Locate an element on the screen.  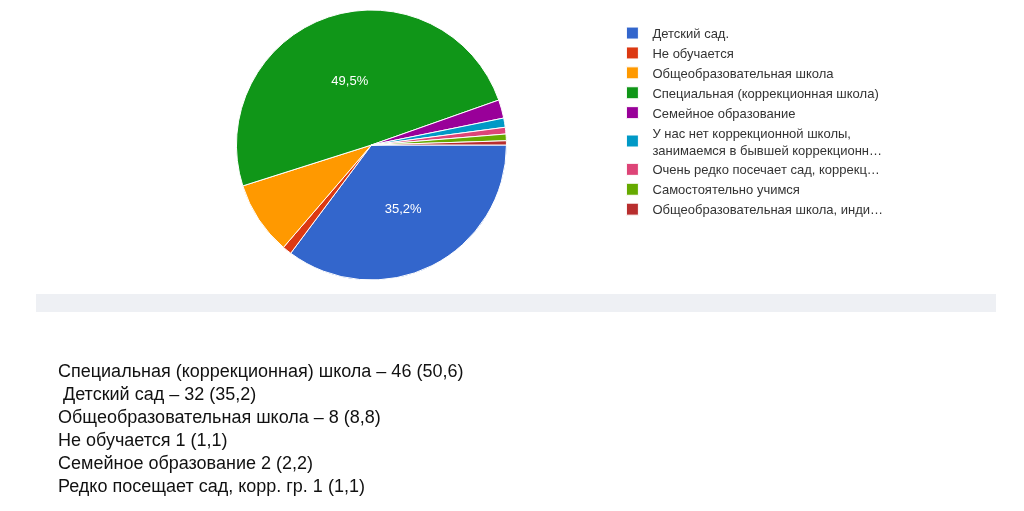
legend-label: Детский сад. is located at coordinates (691, 34).